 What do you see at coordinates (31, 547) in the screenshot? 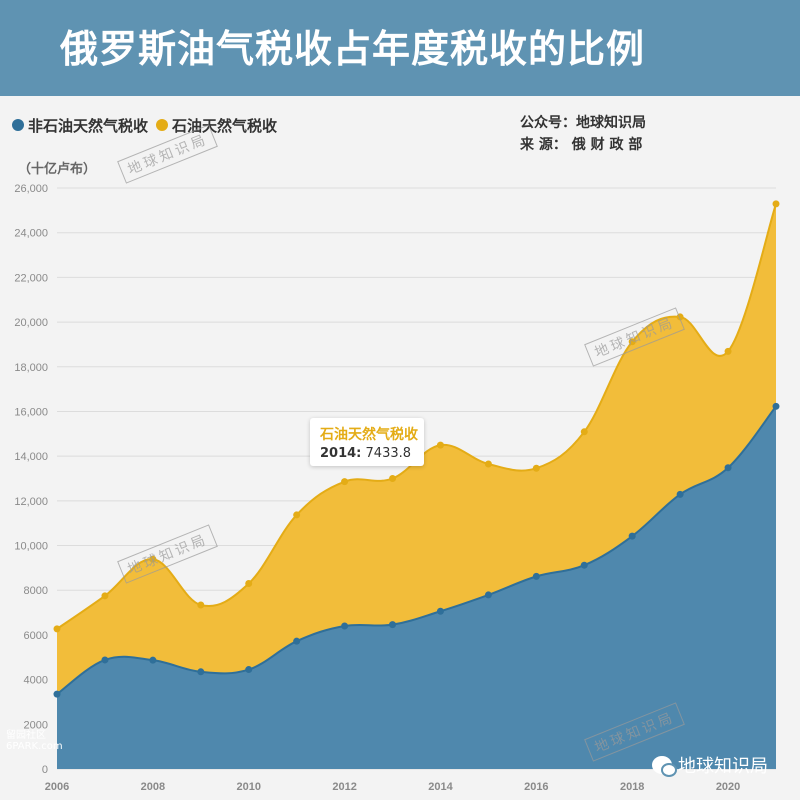
I see `y-tick-label: 10,000` at bounding box center [31, 547].